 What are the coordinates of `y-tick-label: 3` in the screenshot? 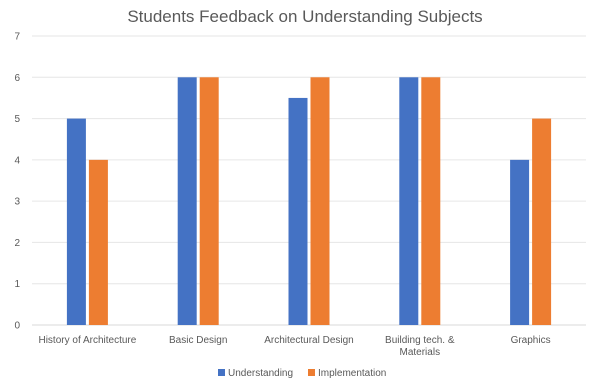 It's located at (17, 202).